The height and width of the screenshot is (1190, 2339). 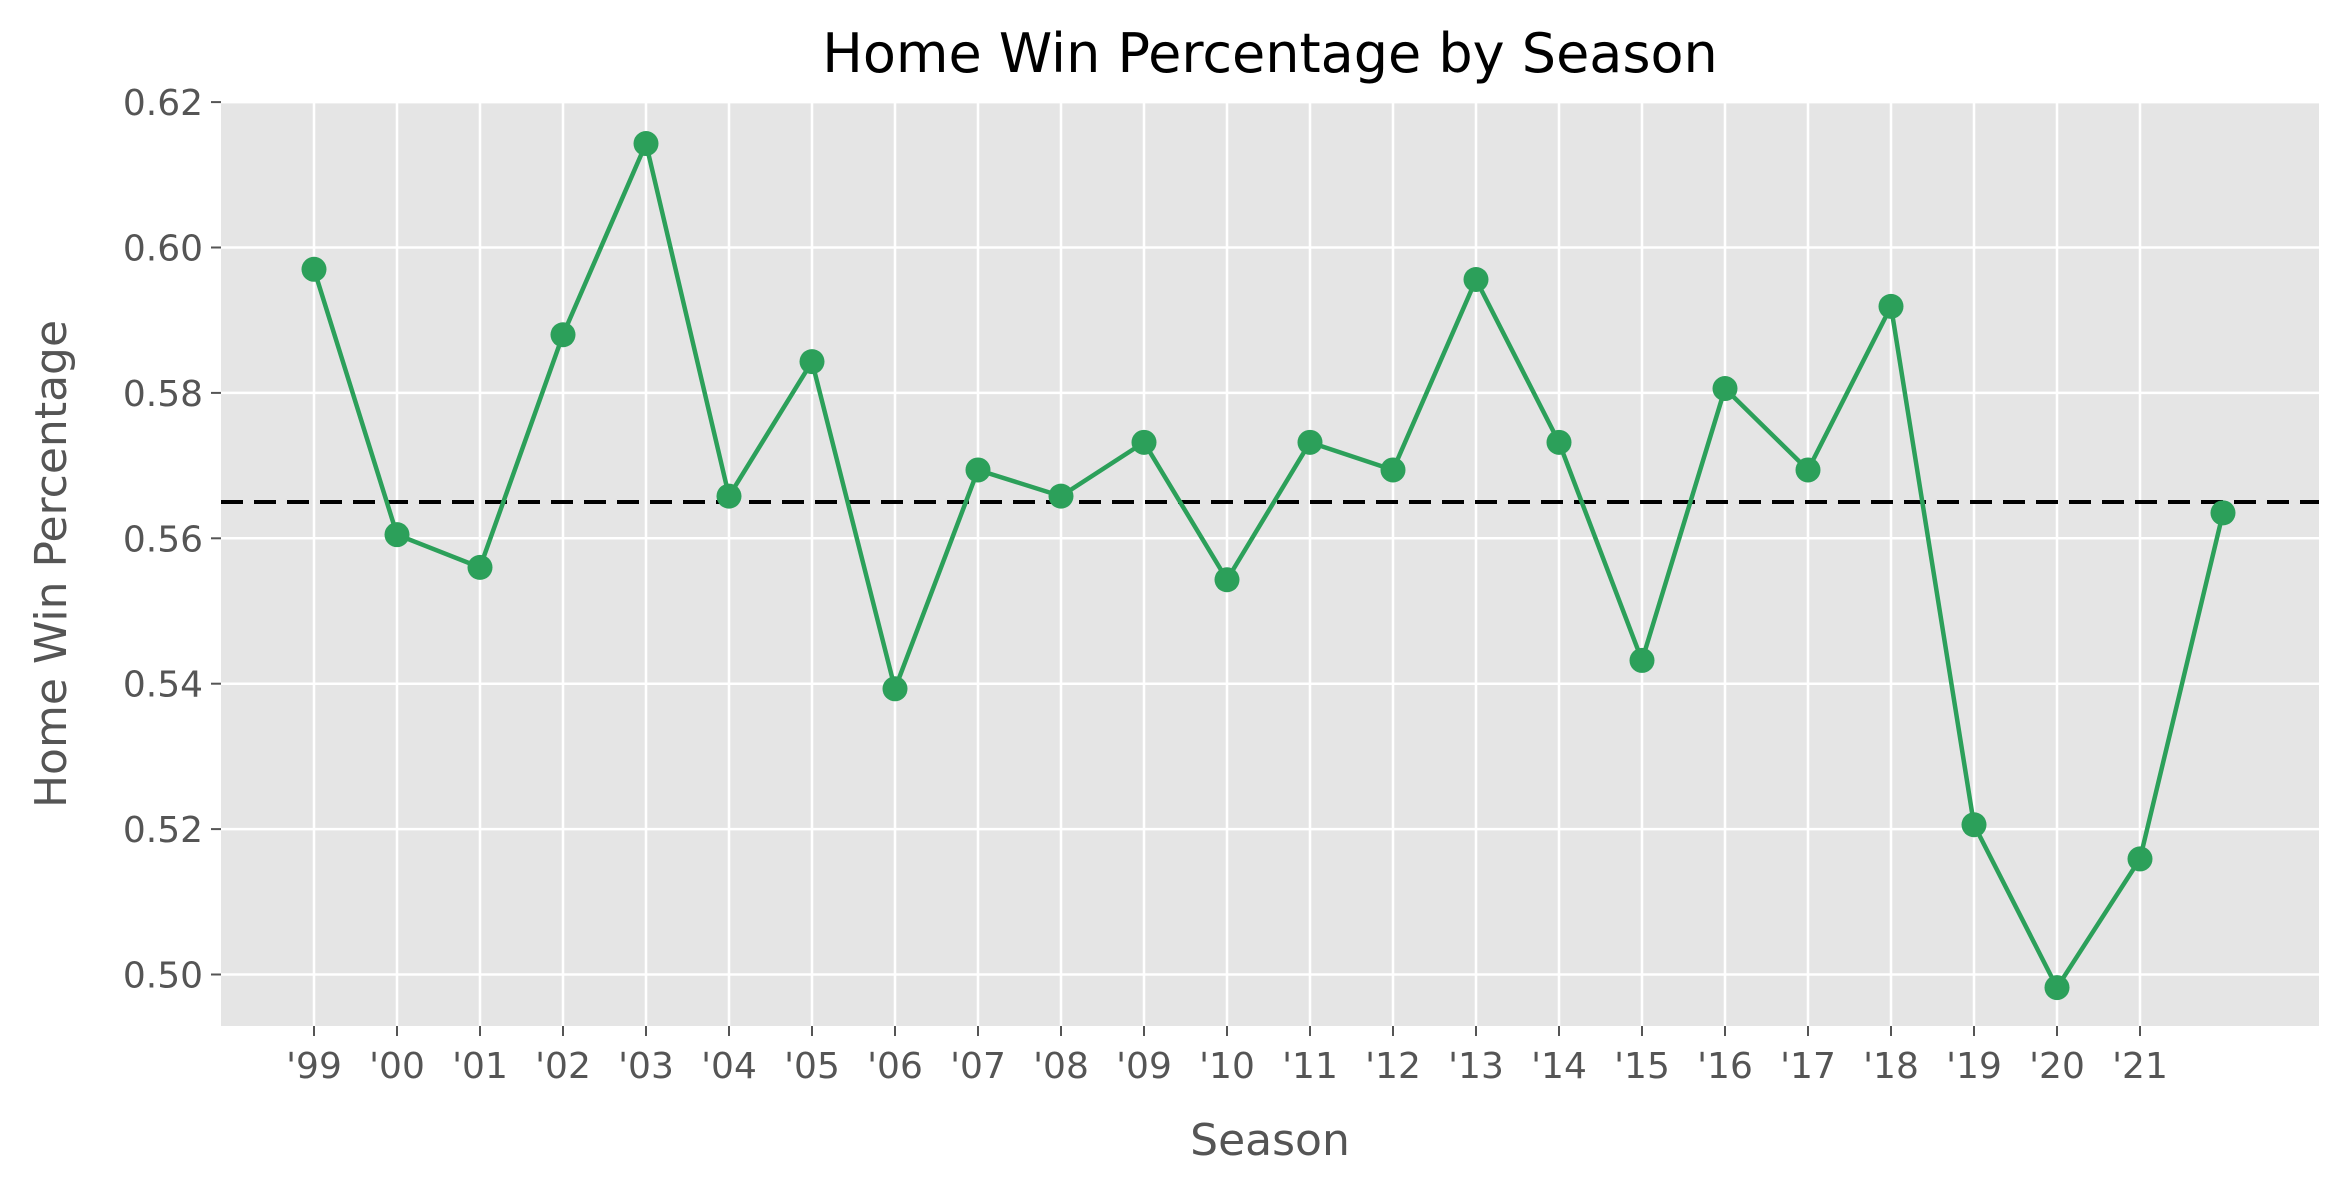 I want to click on x-tick-label: '10, so click(x=1227, y=1066).